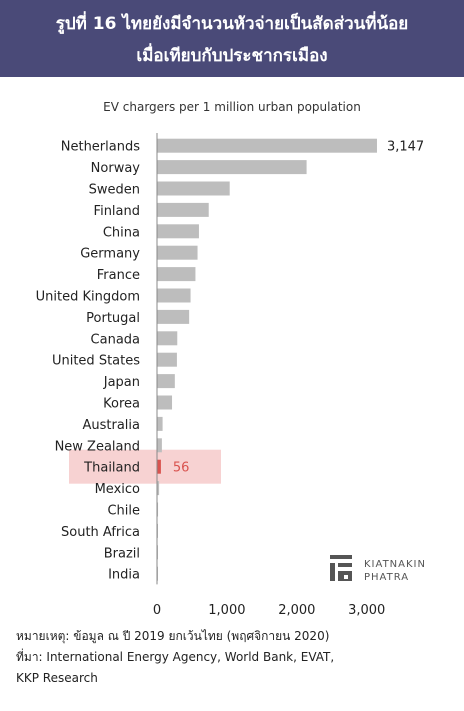 This screenshot has height=711, width=464. I want to click on x-tick-label: 2,000, so click(296, 610).